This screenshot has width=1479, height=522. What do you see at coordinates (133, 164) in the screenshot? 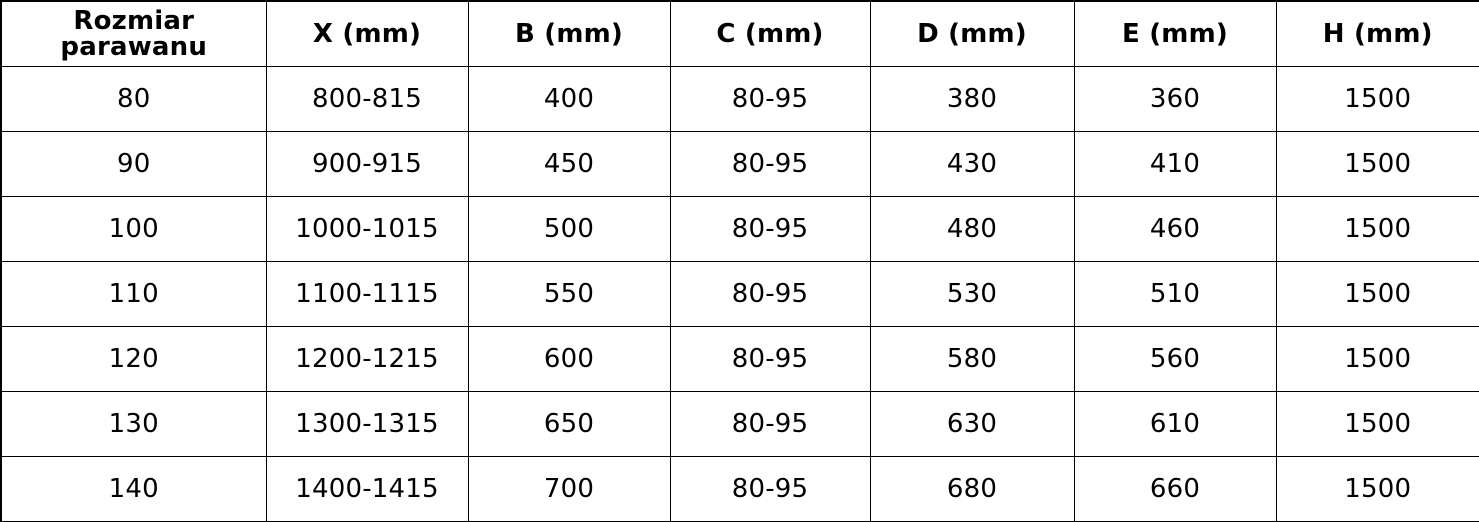
I see `cell-rozmiar-parawanu: 90` at bounding box center [133, 164].